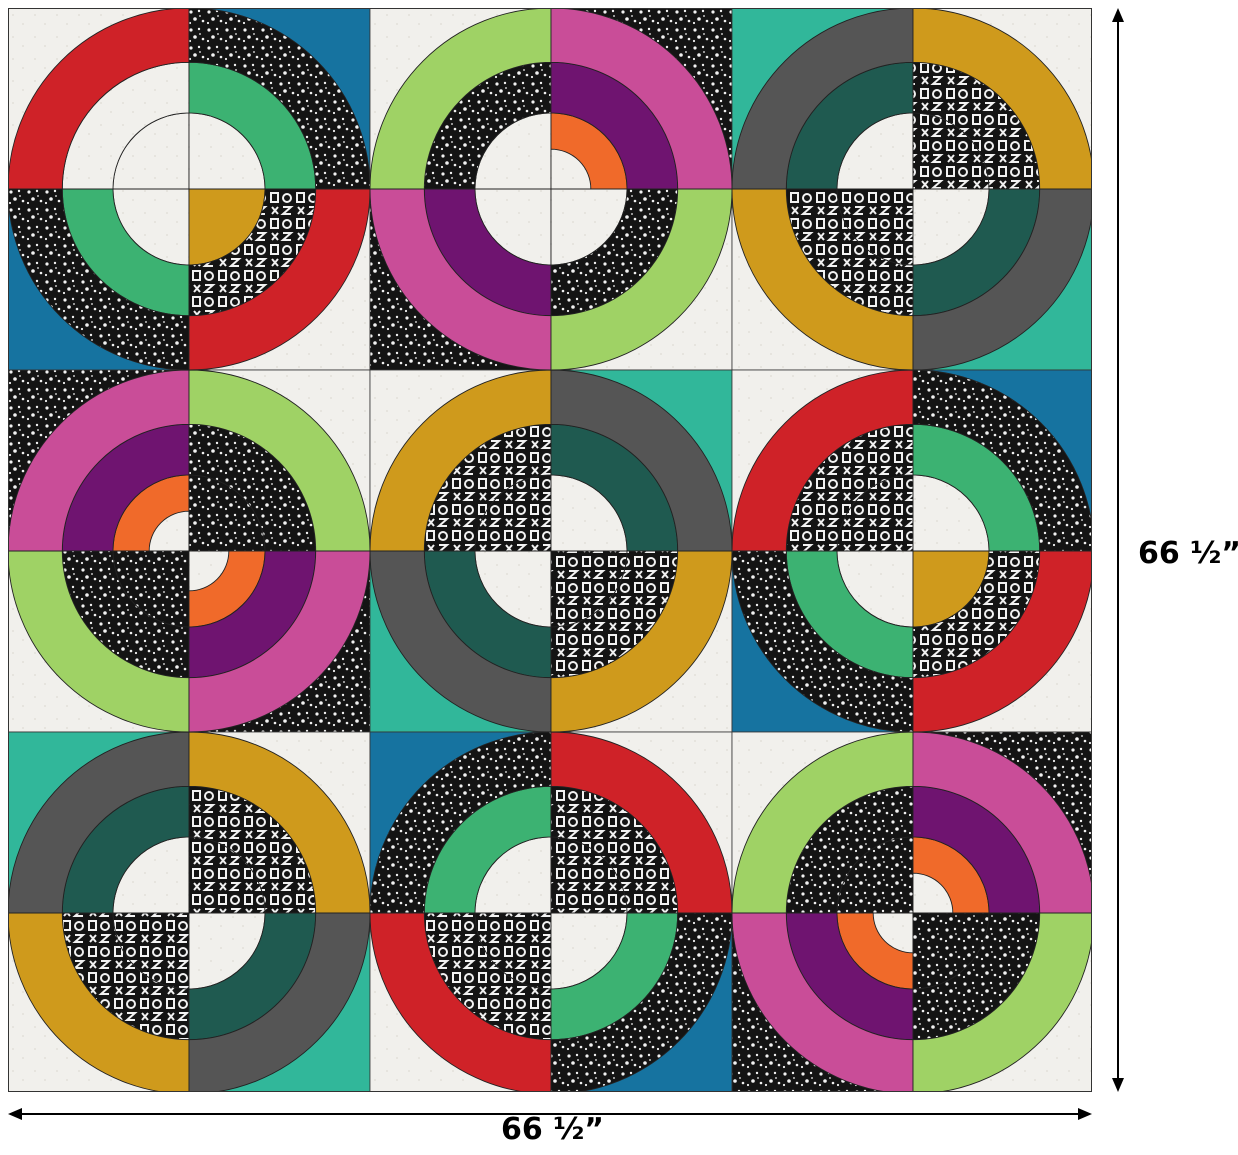 The height and width of the screenshot is (1155, 1238). I want to click on block-r2-c3-tr-patch, so click(1002, 460).